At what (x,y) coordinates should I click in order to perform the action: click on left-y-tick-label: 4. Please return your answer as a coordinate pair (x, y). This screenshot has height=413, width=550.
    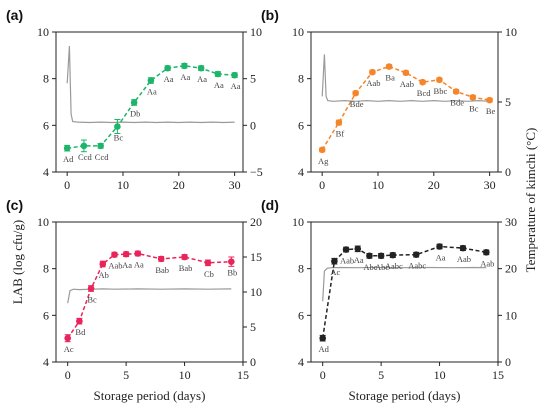
    Looking at the image, I should click on (301, 172).